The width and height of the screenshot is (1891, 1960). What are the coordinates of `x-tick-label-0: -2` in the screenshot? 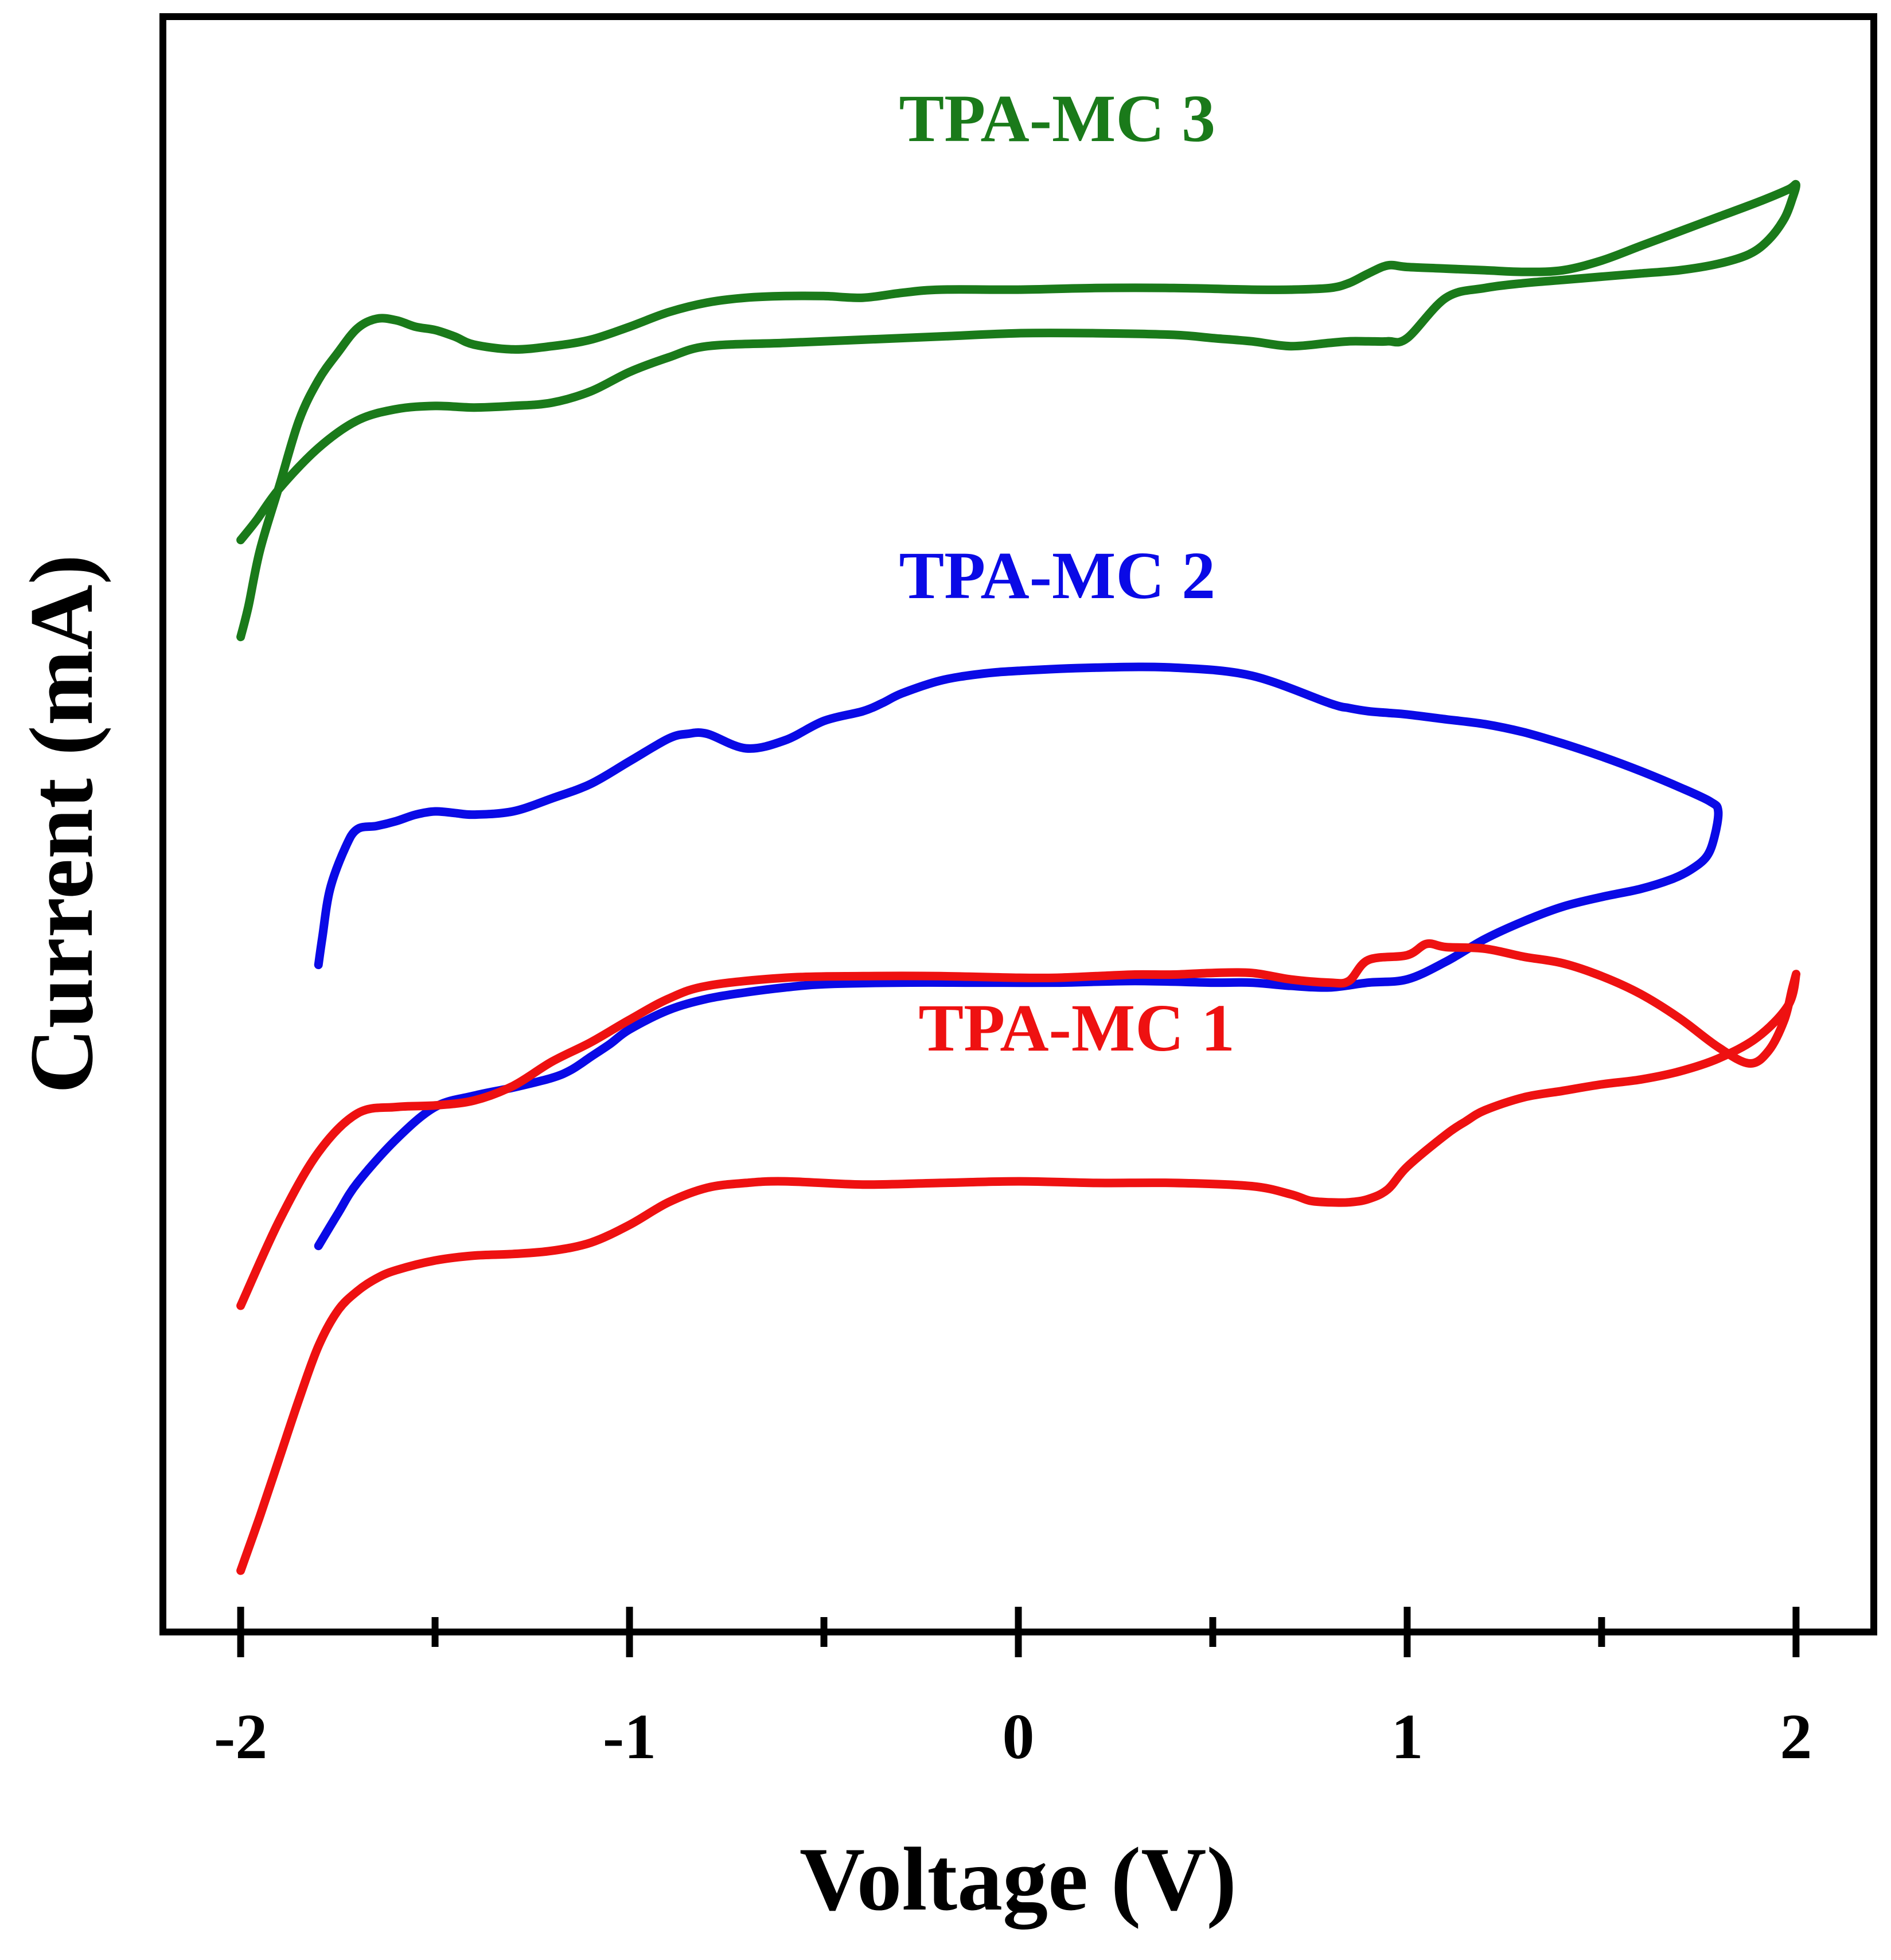 It's located at (240, 1736).